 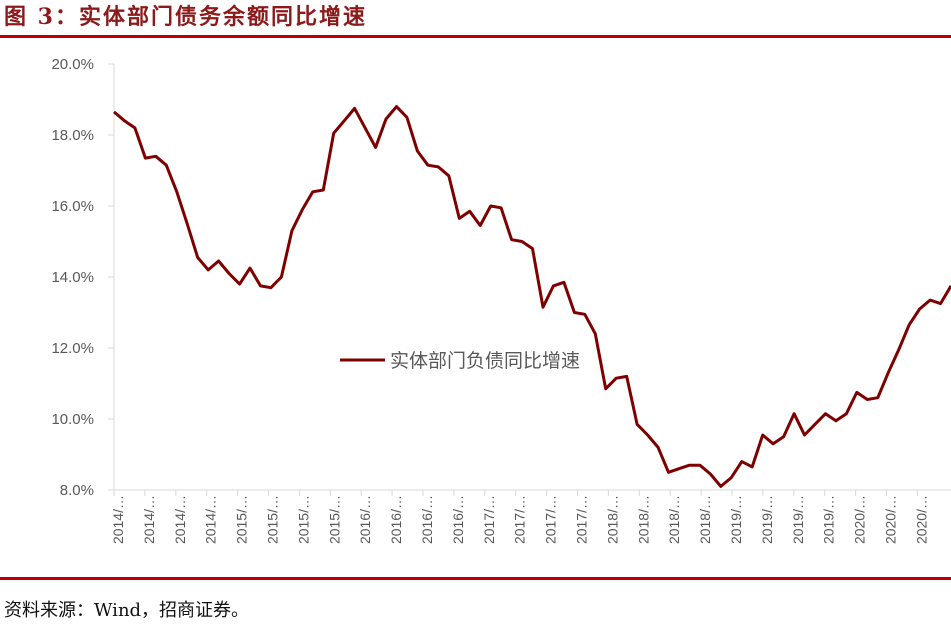 What do you see at coordinates (475, 36) in the screenshot?
I see `title-divider` at bounding box center [475, 36].